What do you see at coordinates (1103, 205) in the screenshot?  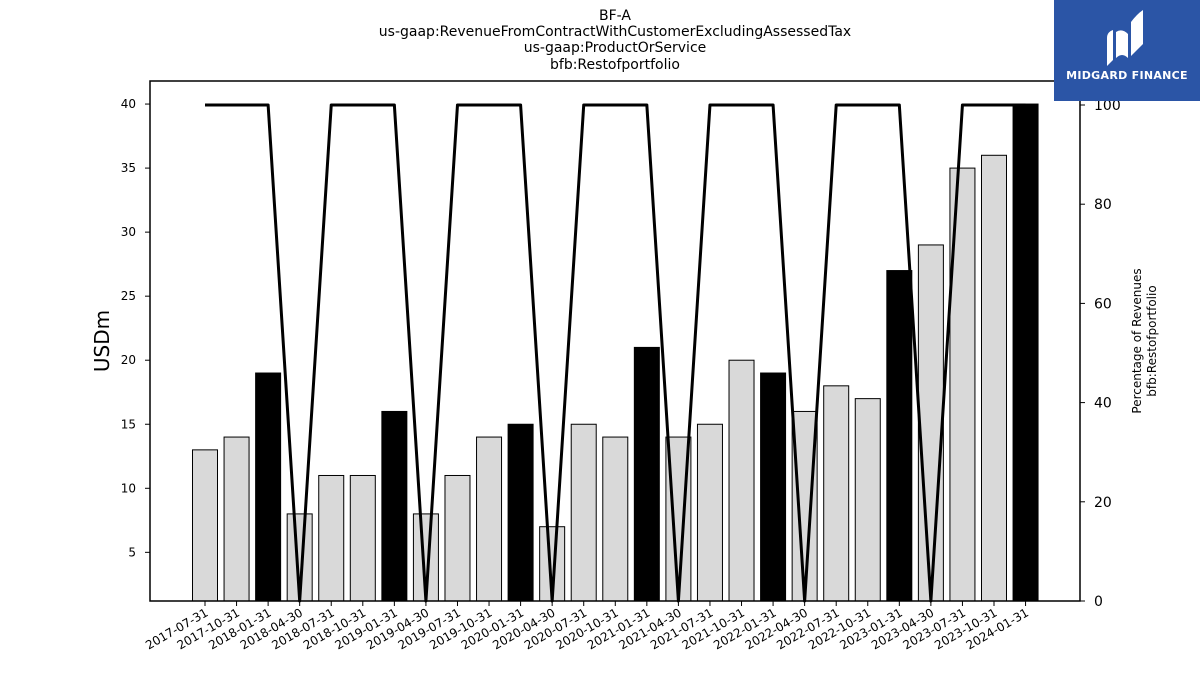 I see `y2-tick-label: 80` at bounding box center [1103, 205].